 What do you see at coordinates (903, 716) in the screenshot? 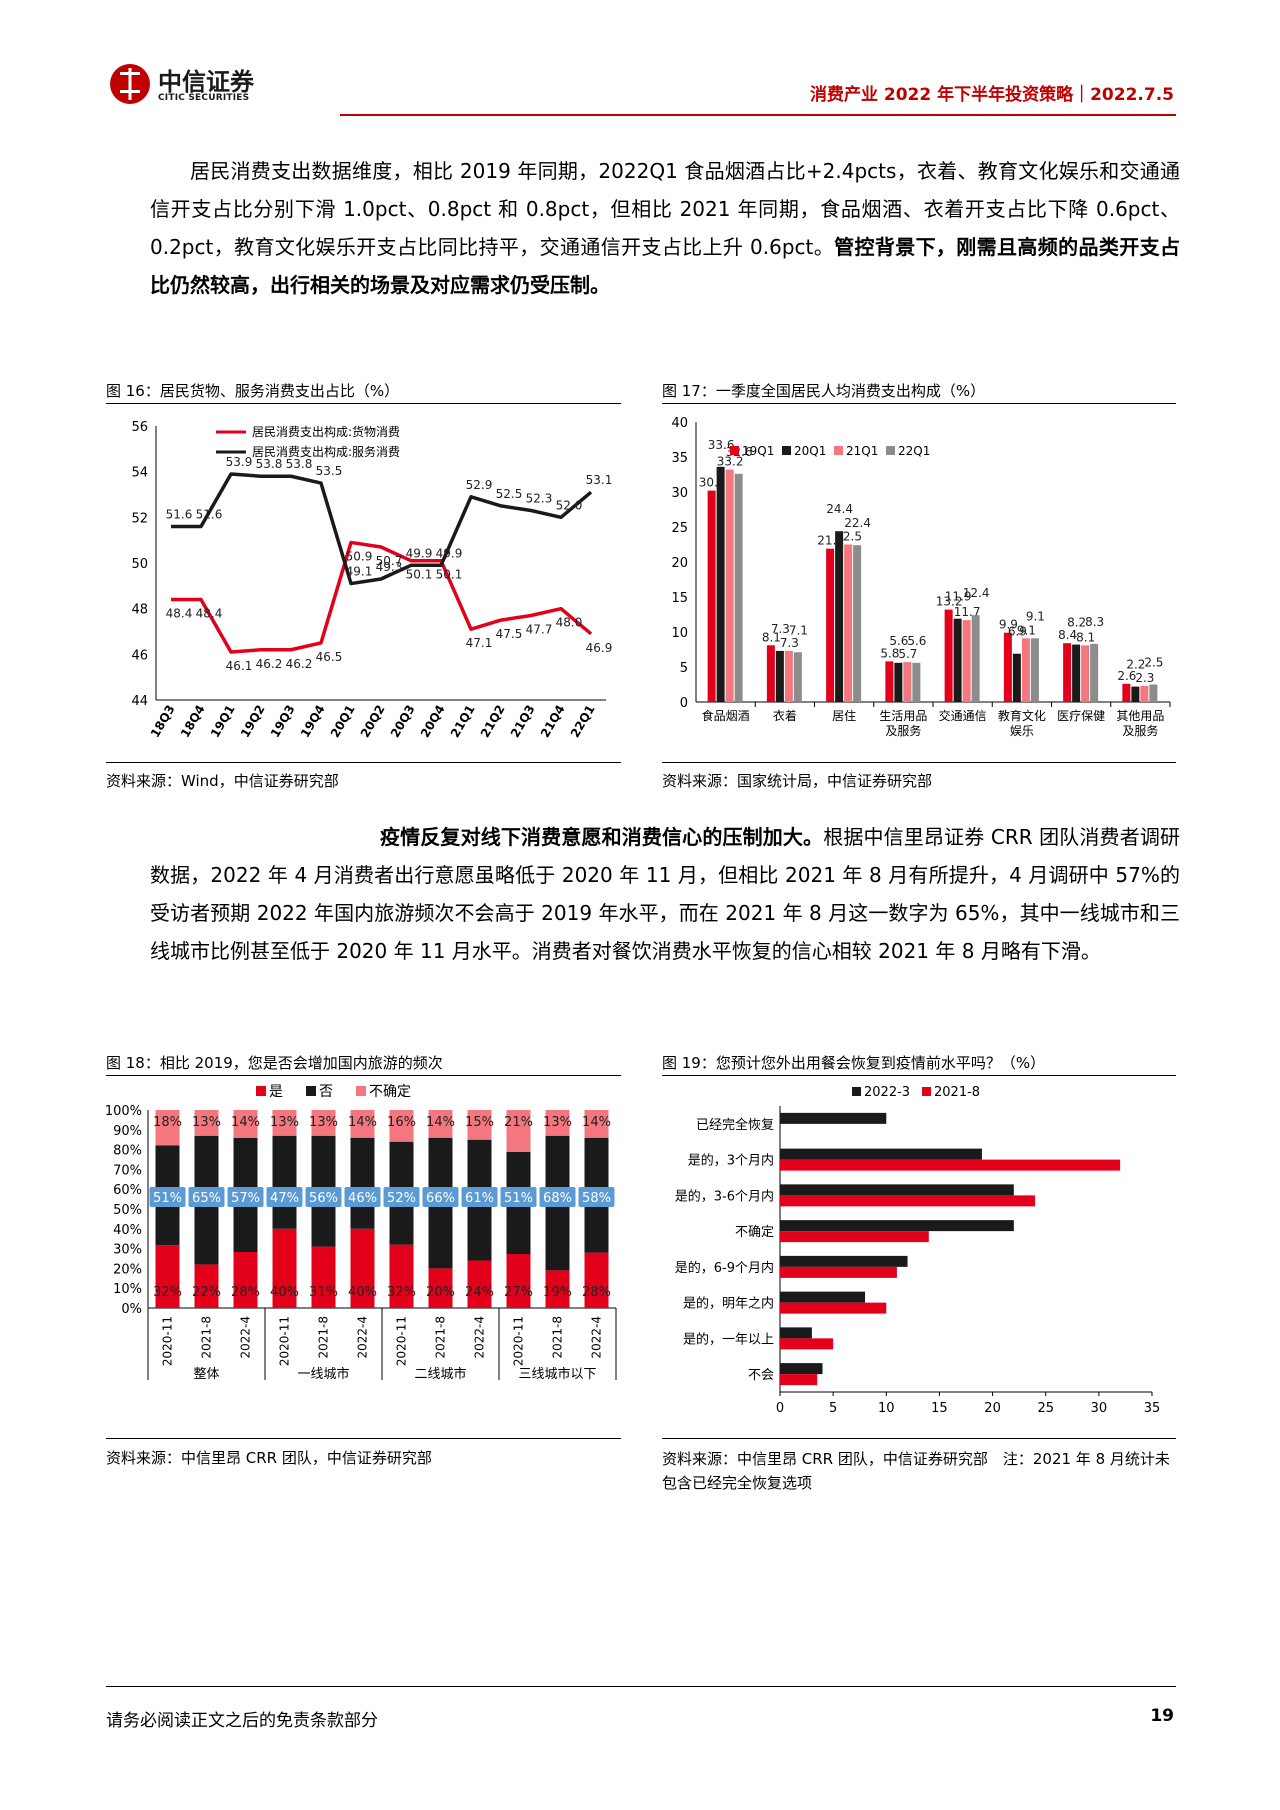
I see `x-tick-label: 生活用品` at bounding box center [903, 716].